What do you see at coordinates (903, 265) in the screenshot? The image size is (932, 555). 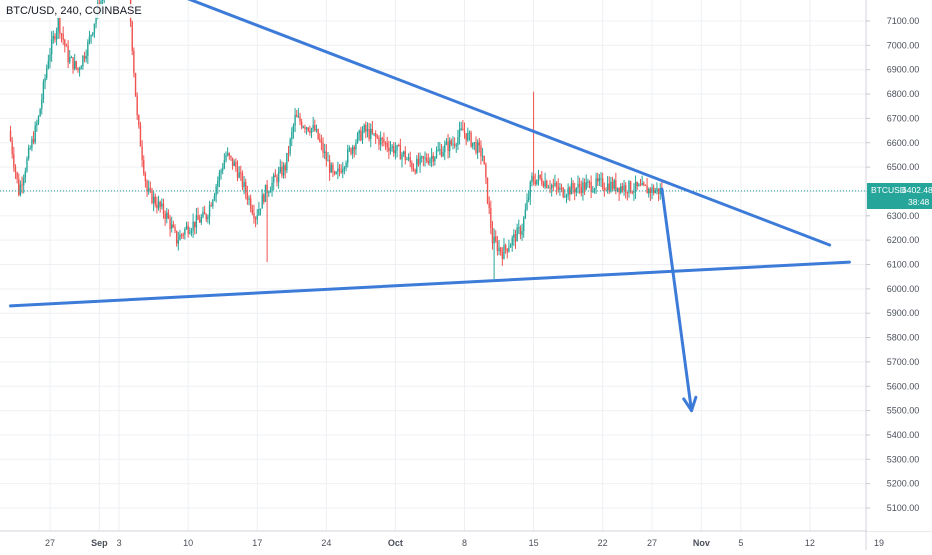 I see `price-tick-label: 6100.00` at bounding box center [903, 265].